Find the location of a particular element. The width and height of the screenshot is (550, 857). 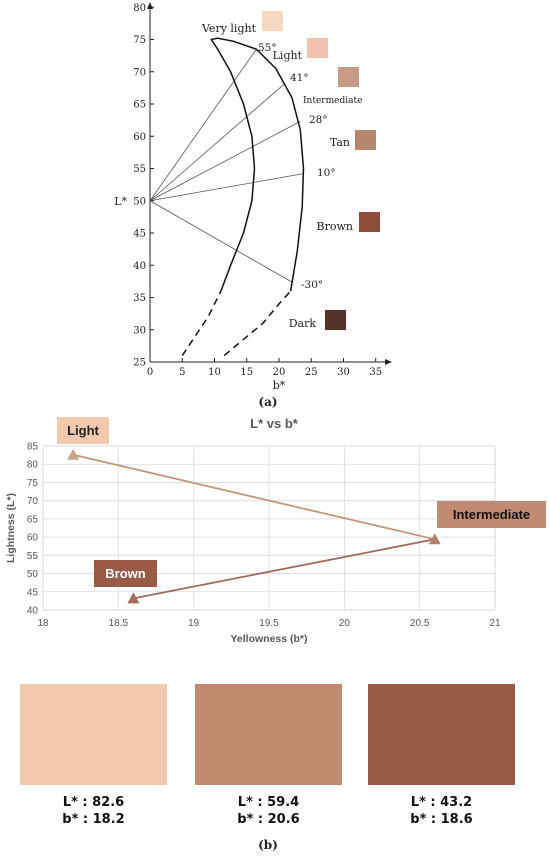

hue-angle-label: 10° is located at coordinates (326, 173).